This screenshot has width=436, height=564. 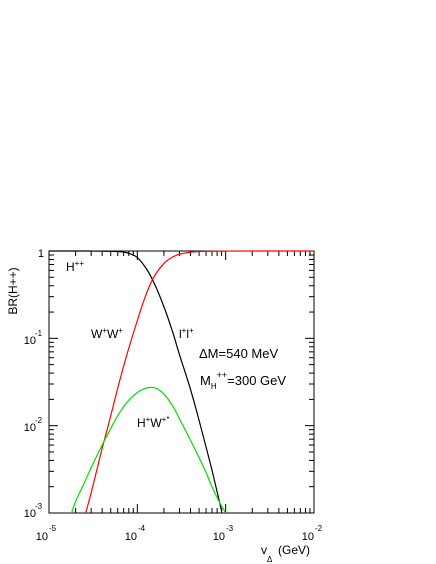 What do you see at coordinates (294, 550) in the screenshot?
I see `x-axis-label-unit: (GeV)` at bounding box center [294, 550].